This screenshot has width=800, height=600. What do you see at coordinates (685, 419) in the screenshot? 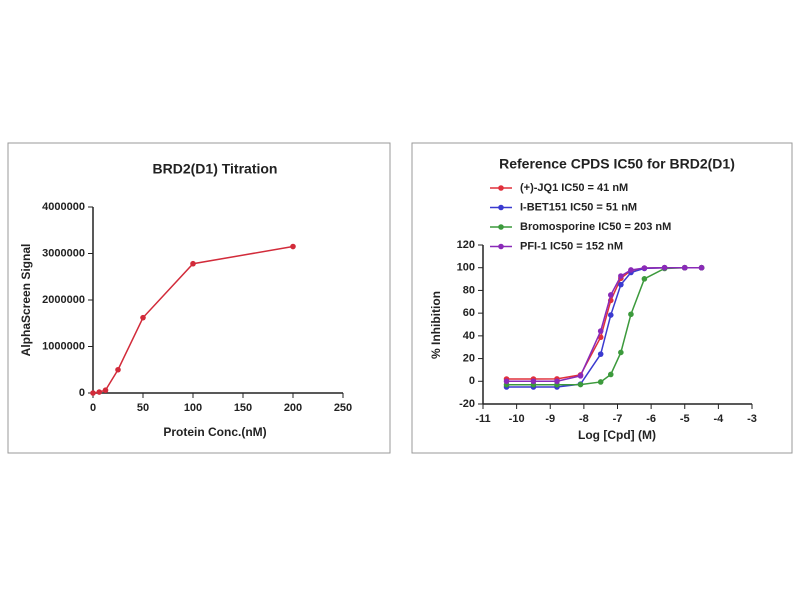
I see `x-tick-label: -5` at bounding box center [685, 419].